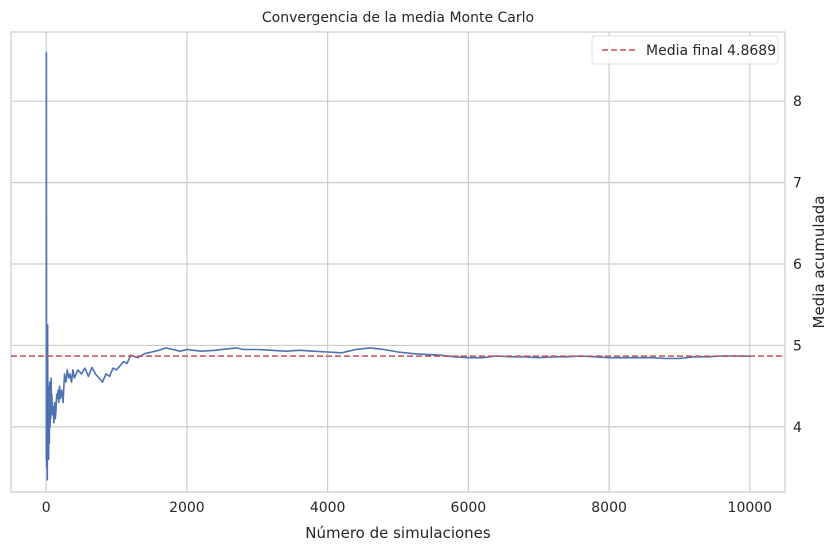 This screenshot has width=837, height=550. What do you see at coordinates (46, 508) in the screenshot?
I see `x-tick-label: 0` at bounding box center [46, 508].